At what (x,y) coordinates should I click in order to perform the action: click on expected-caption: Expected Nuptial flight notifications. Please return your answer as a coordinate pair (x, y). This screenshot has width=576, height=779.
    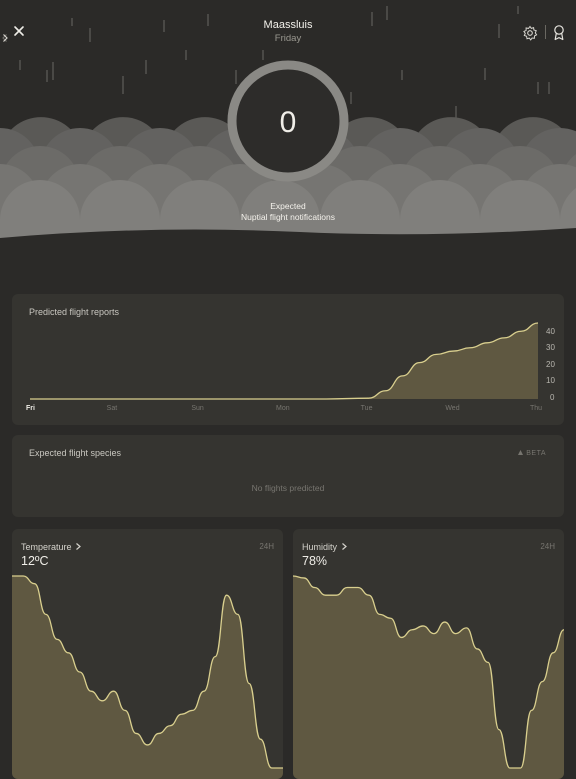
    Looking at the image, I should click on (288, 211).